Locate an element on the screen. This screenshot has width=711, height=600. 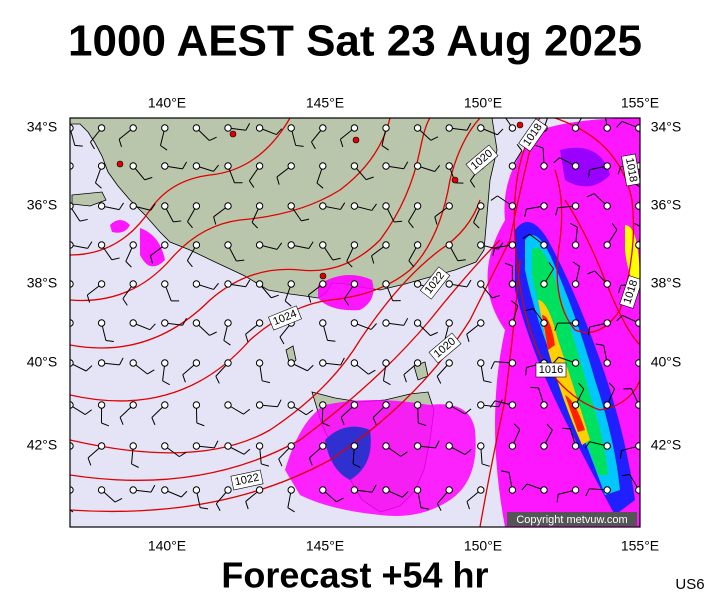
isobar-label: 1022 is located at coordinates (247, 480).